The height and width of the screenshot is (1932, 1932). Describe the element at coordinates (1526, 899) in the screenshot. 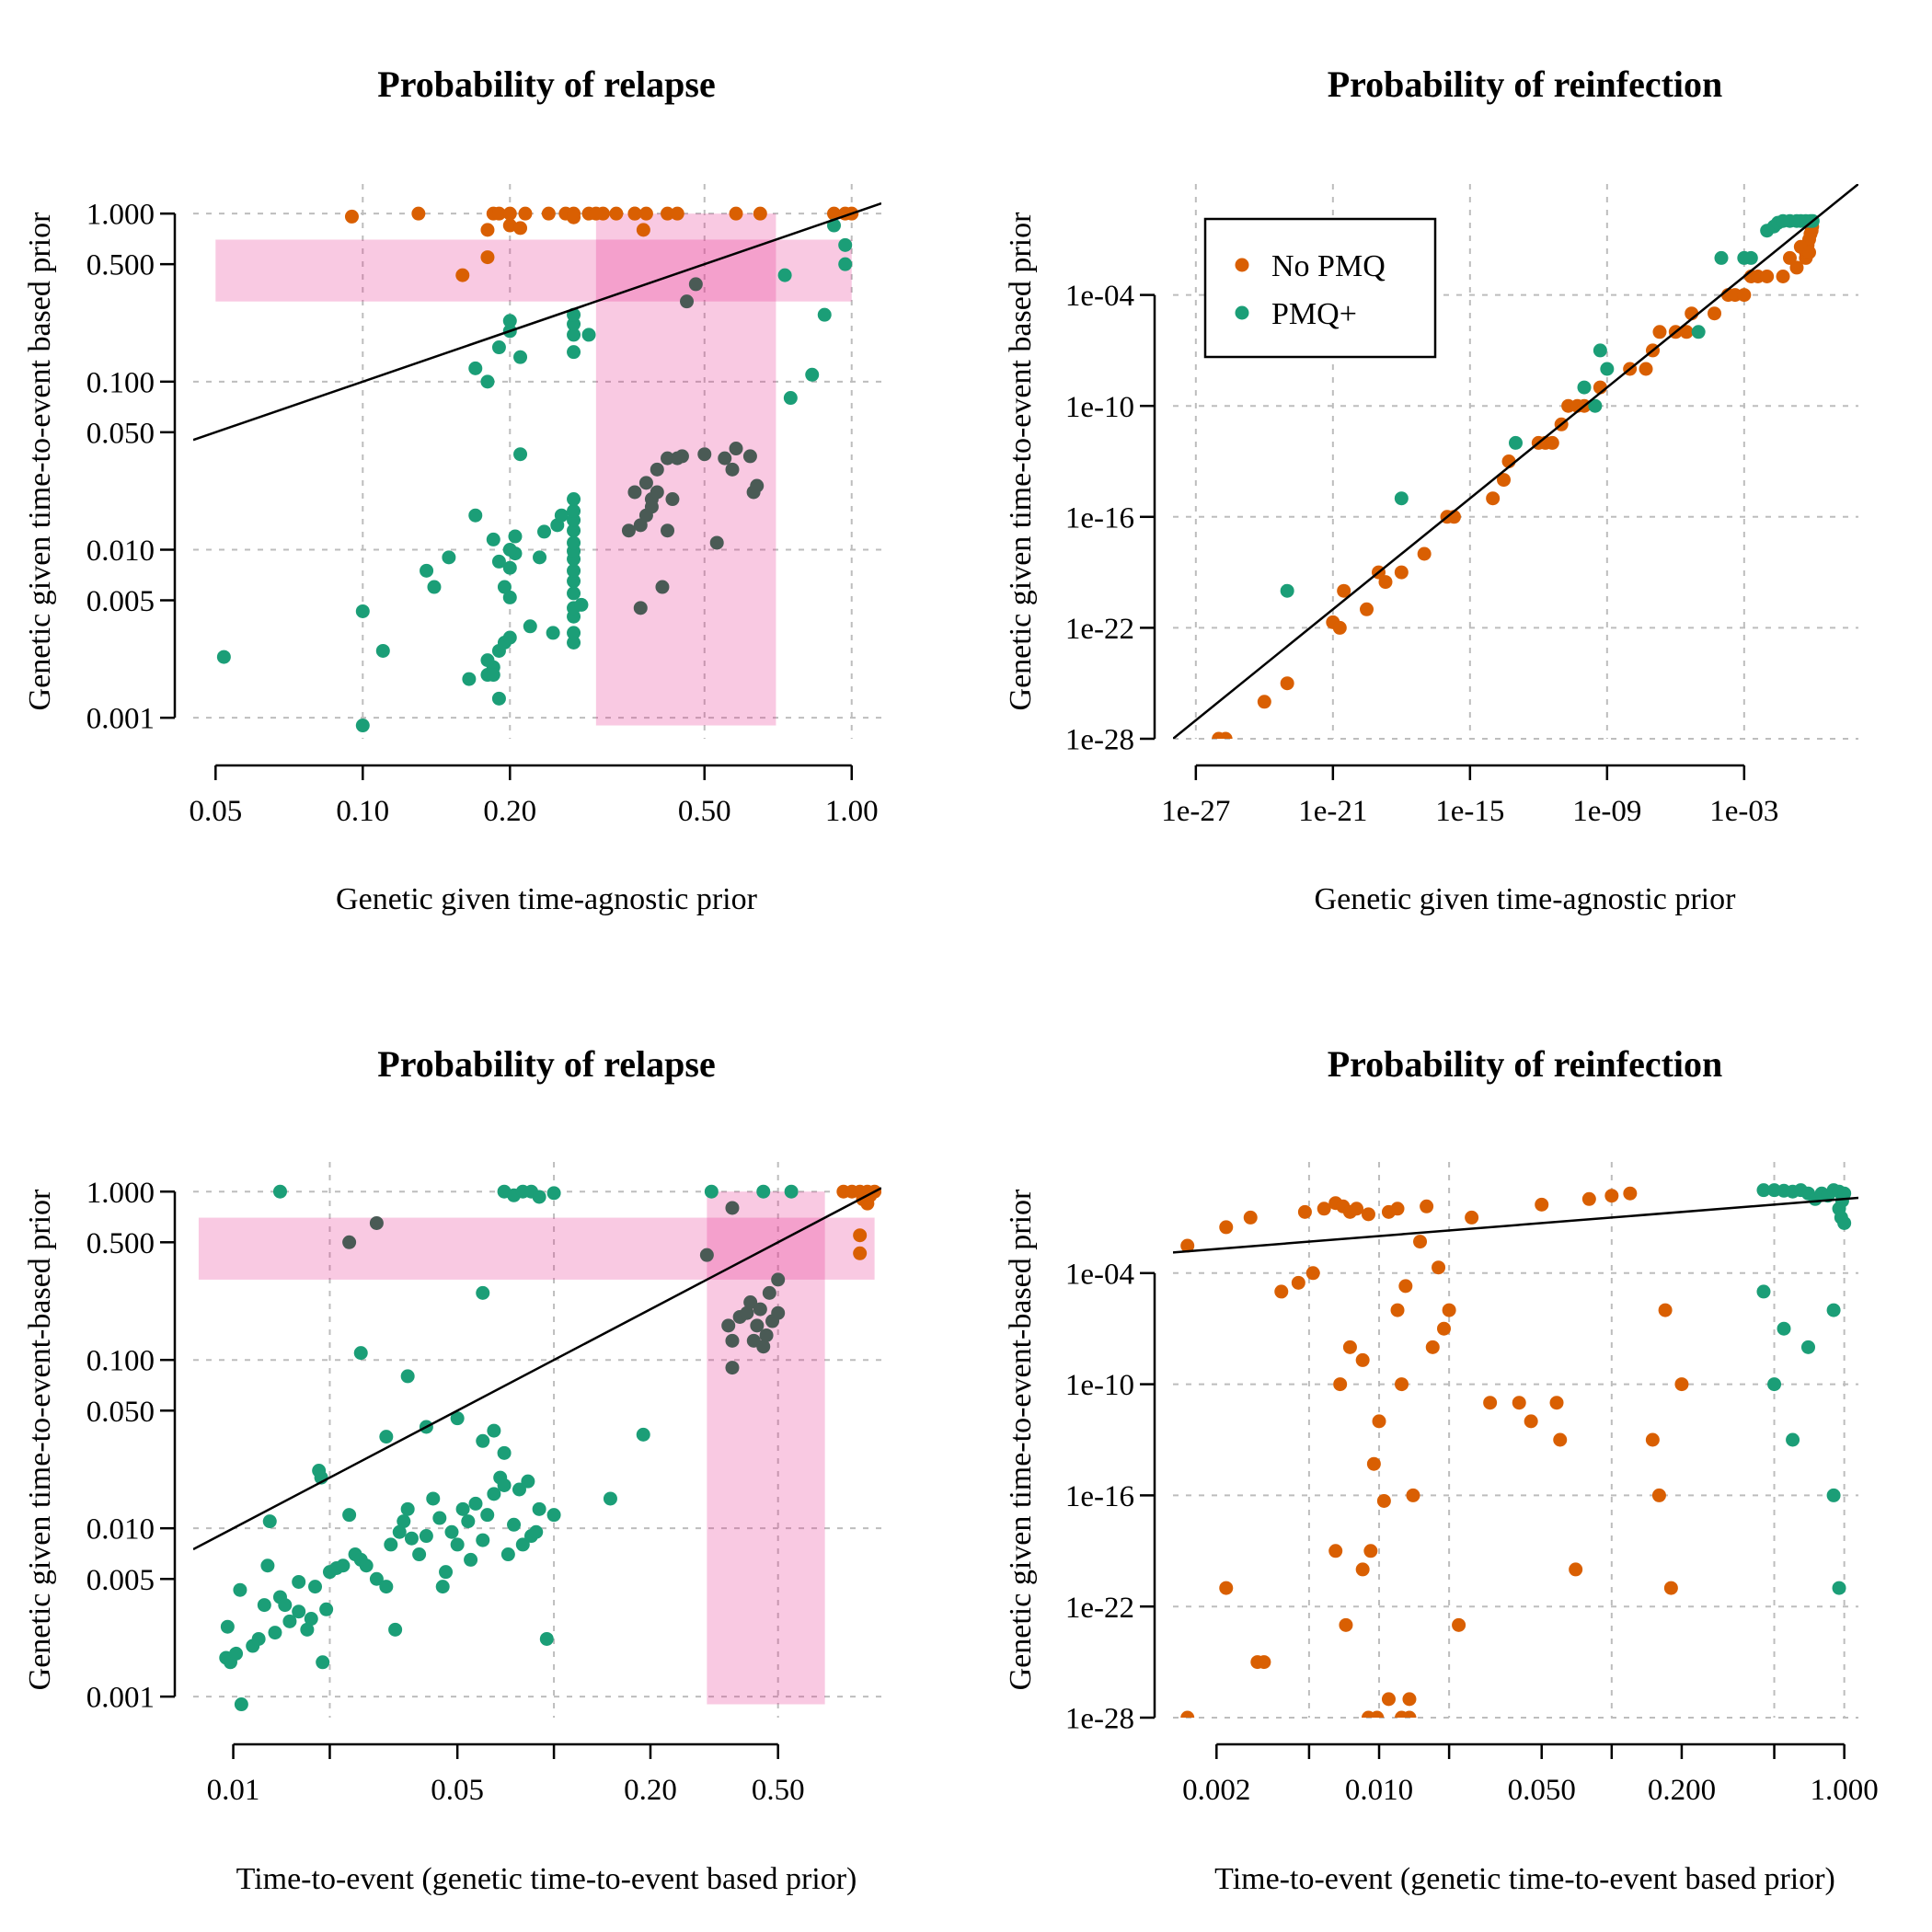

I see `x-axis-label: Genetic given time-agnostic prior` at that location.